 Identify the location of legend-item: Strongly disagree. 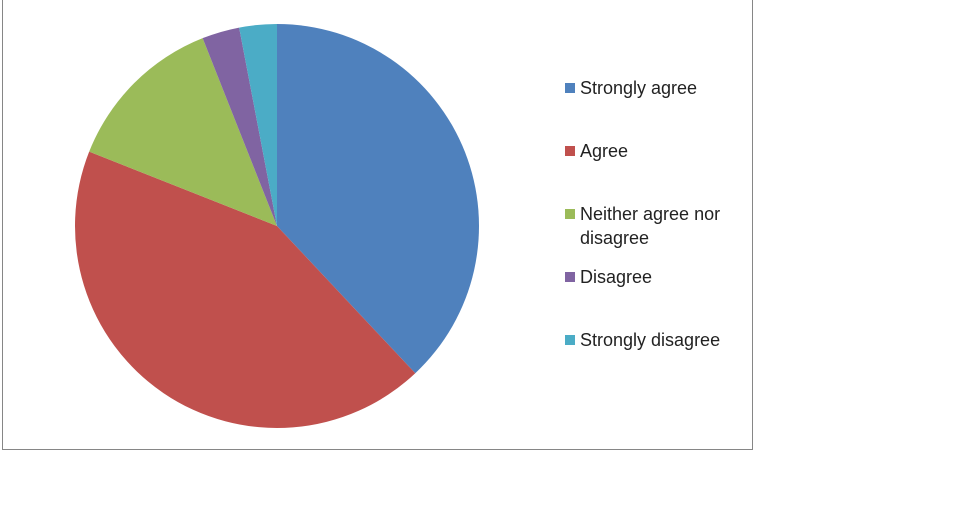
(650, 359).